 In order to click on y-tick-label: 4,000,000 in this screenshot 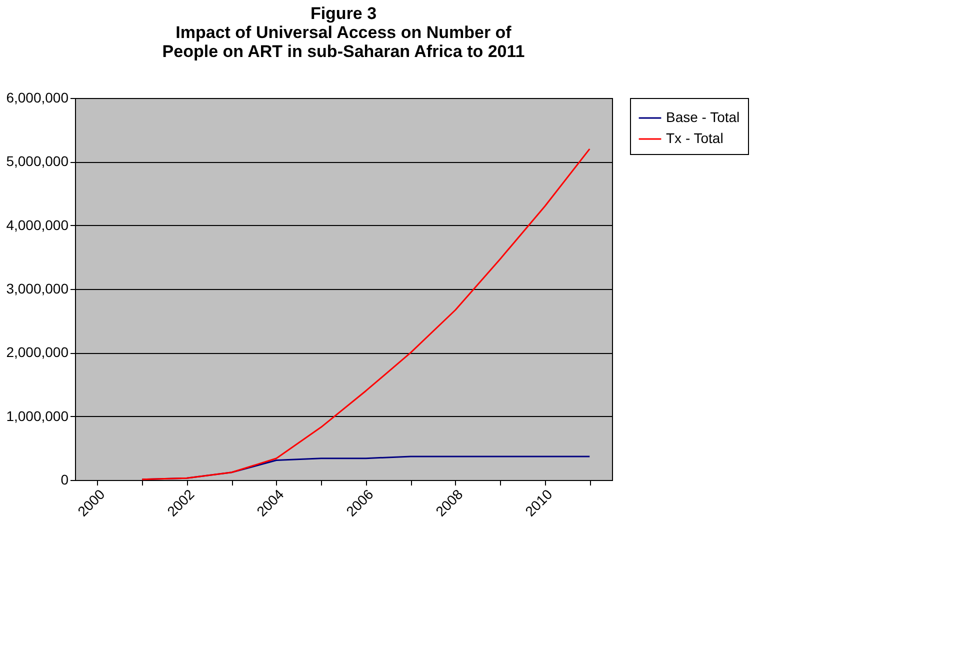, I will do `click(37, 224)`.